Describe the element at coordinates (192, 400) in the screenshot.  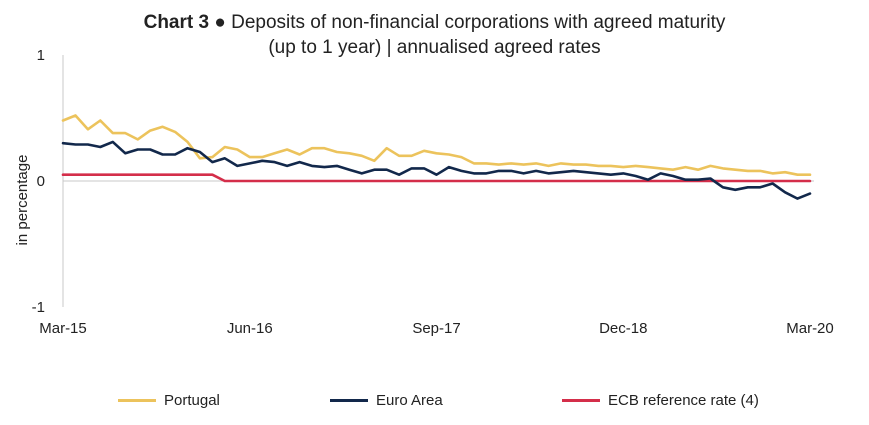
I see `legend-label: Portugal` at that location.